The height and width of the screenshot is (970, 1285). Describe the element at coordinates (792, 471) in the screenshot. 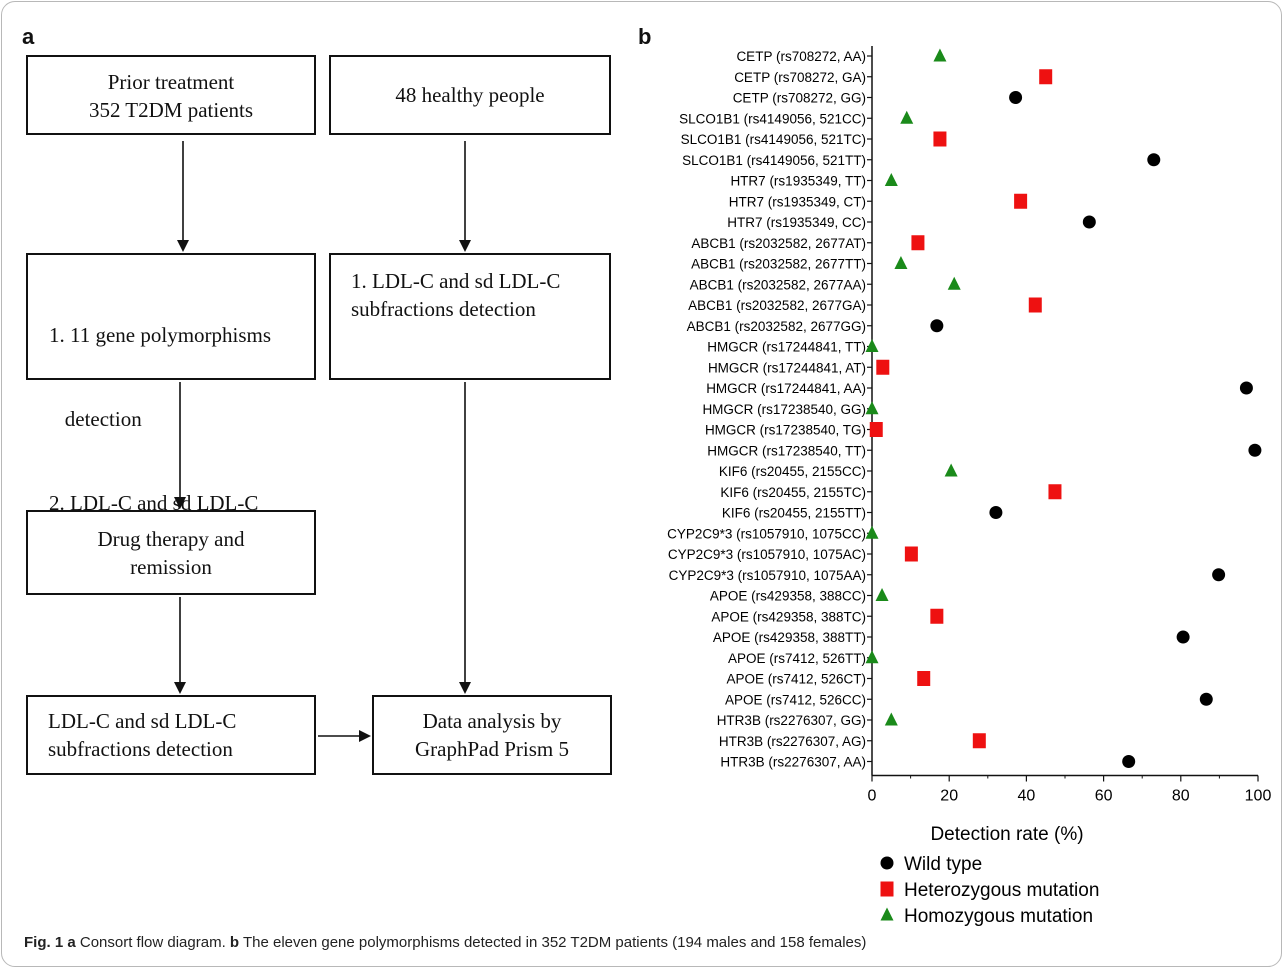

I see `y-tick-label: KIF6 (rs20455, 2155CC)` at that location.